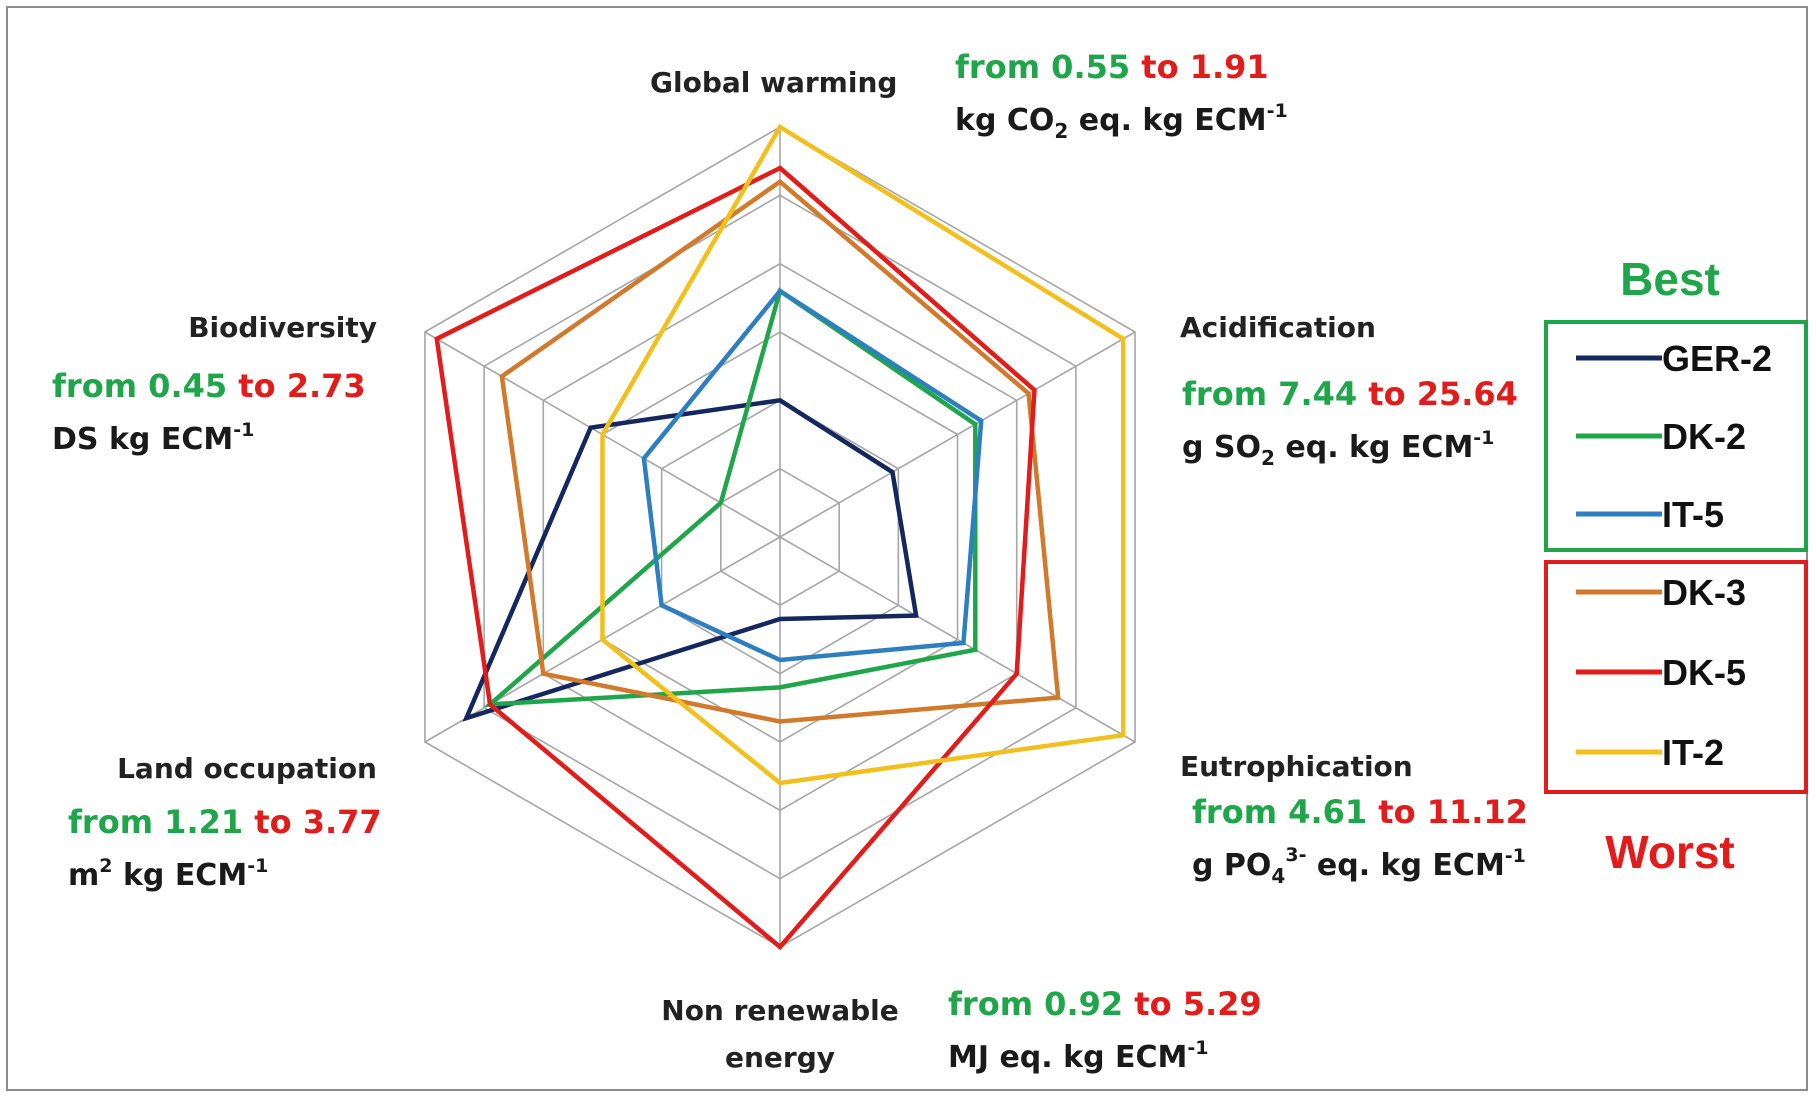  I want to click on axis-range-0: from 0.55 to 1.91, so click(1112, 67).